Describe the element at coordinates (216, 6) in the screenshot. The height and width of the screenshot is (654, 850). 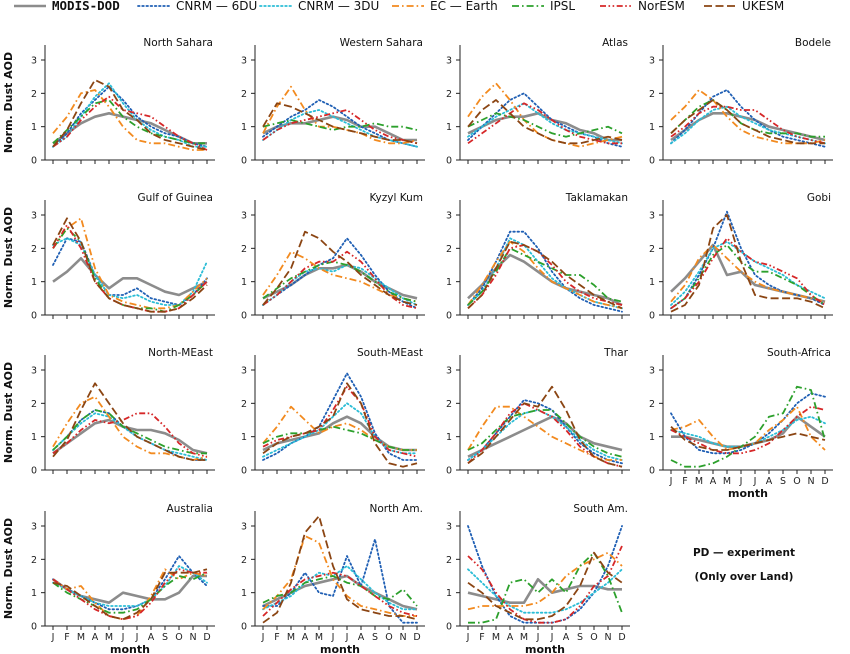
I see `legend-label-cnrm-6du: CNRM — 6DU` at that location.